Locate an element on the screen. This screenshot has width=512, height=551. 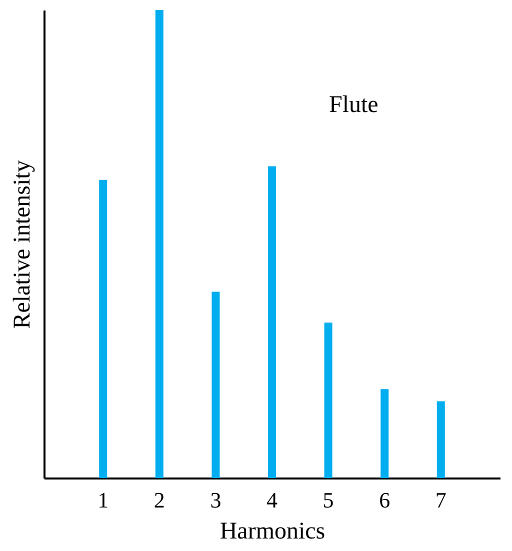
x-tick-label: 6 is located at coordinates (384, 500).